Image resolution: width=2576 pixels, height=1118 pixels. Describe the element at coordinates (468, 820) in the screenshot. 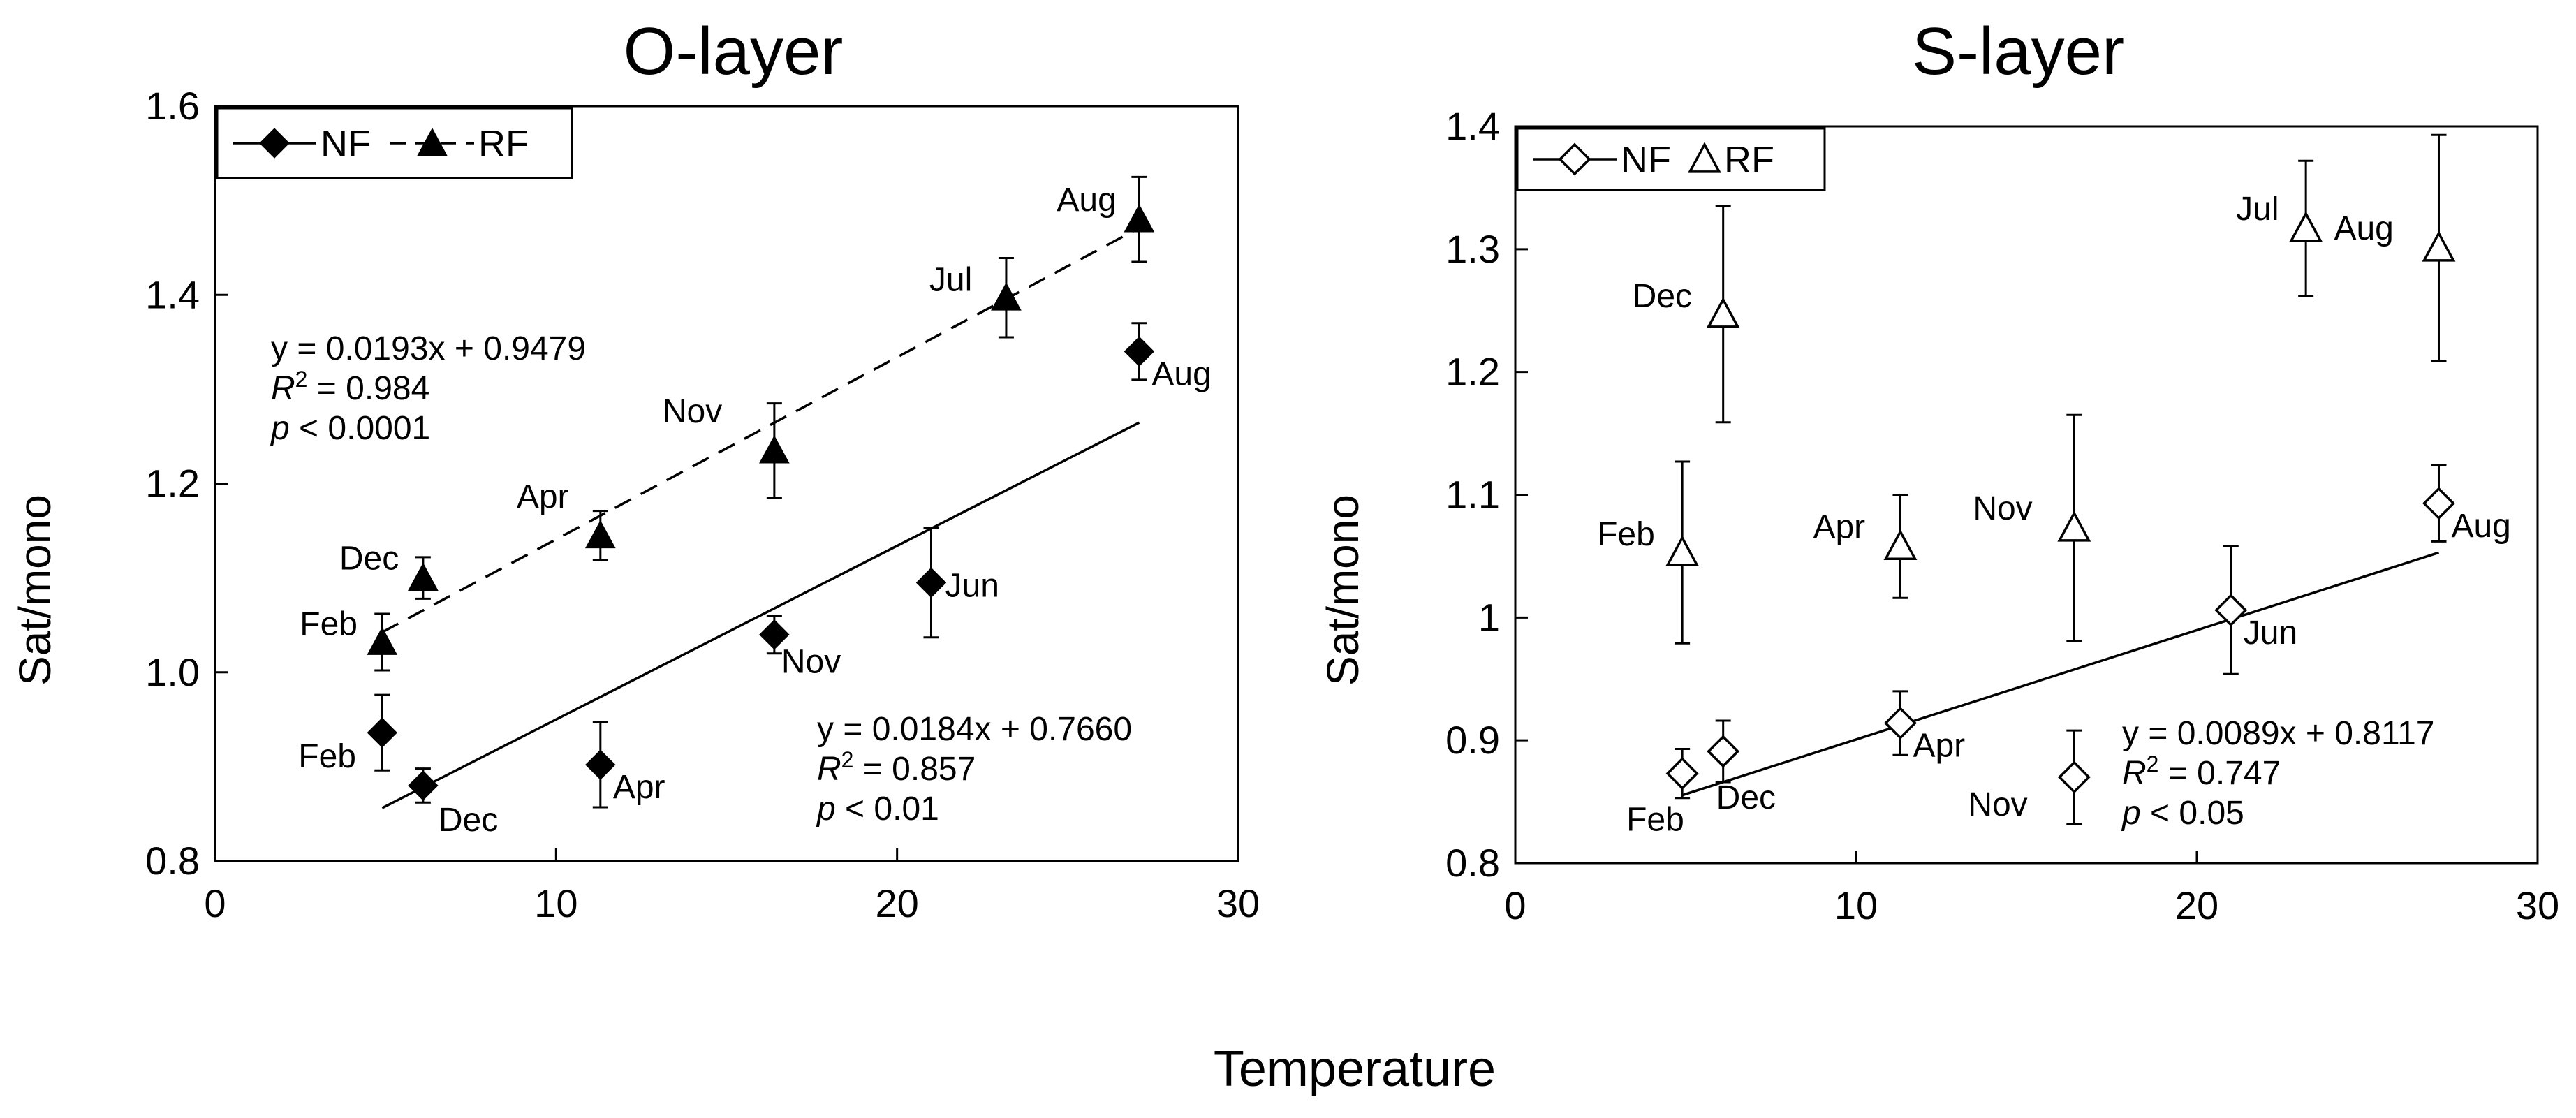

I see `o-layer-nf-point-label: Dec` at that location.